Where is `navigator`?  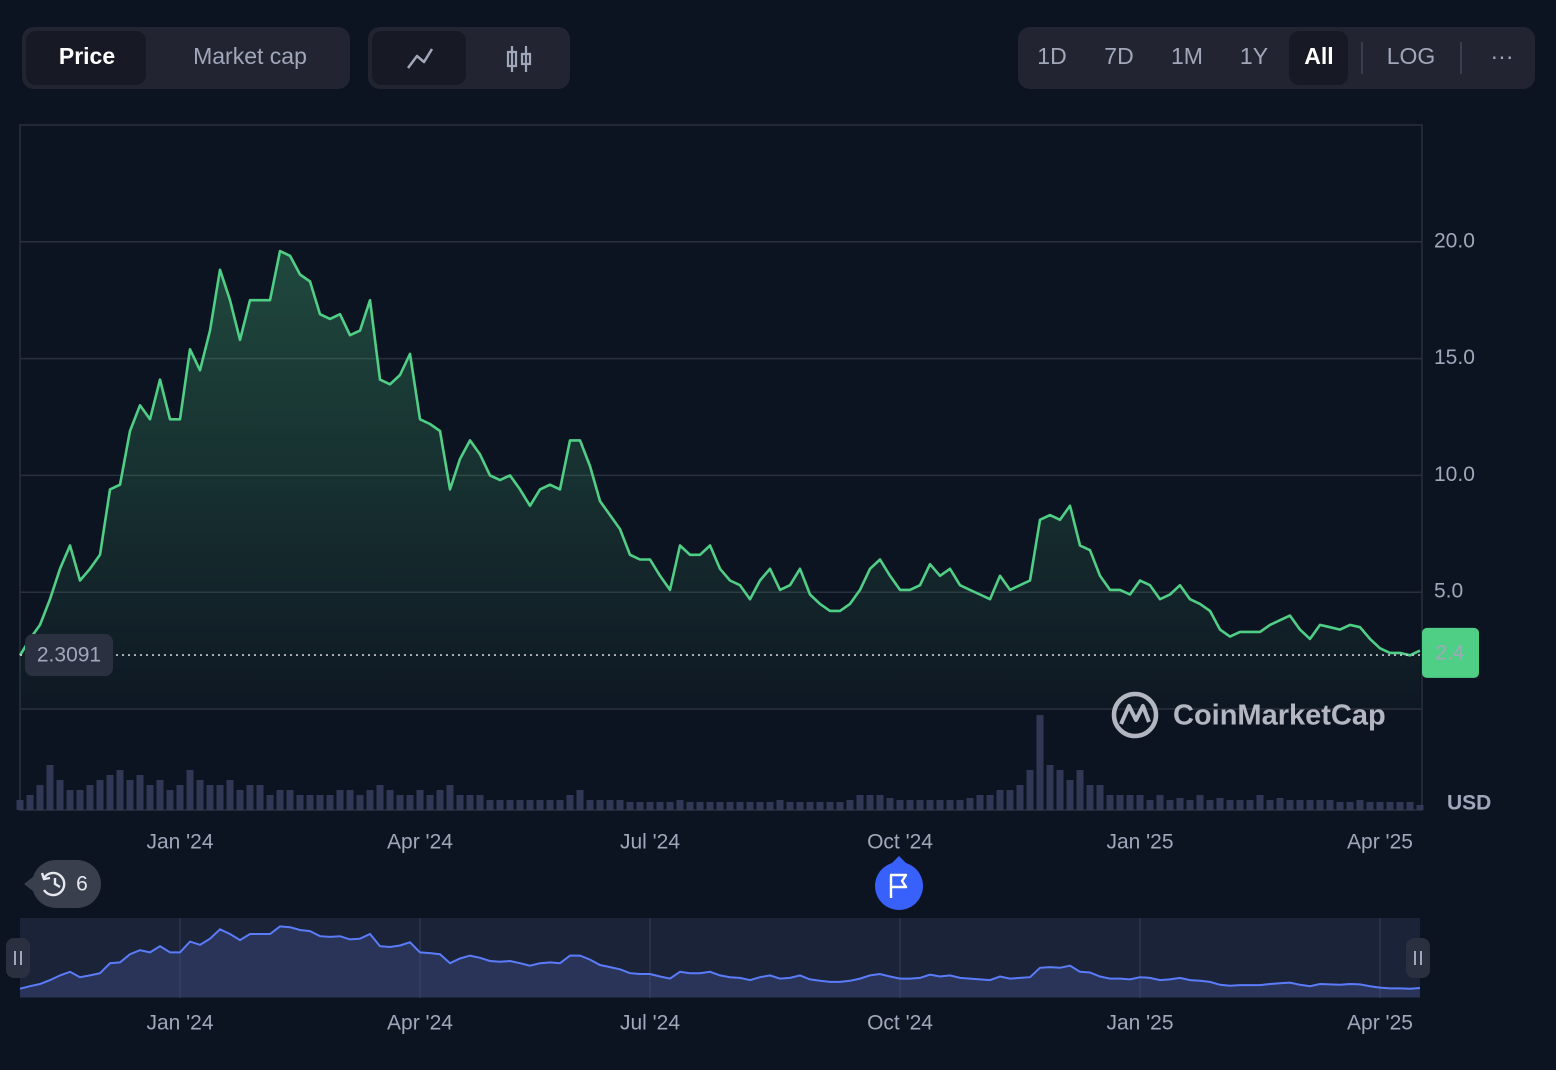 navigator is located at coordinates (720, 958).